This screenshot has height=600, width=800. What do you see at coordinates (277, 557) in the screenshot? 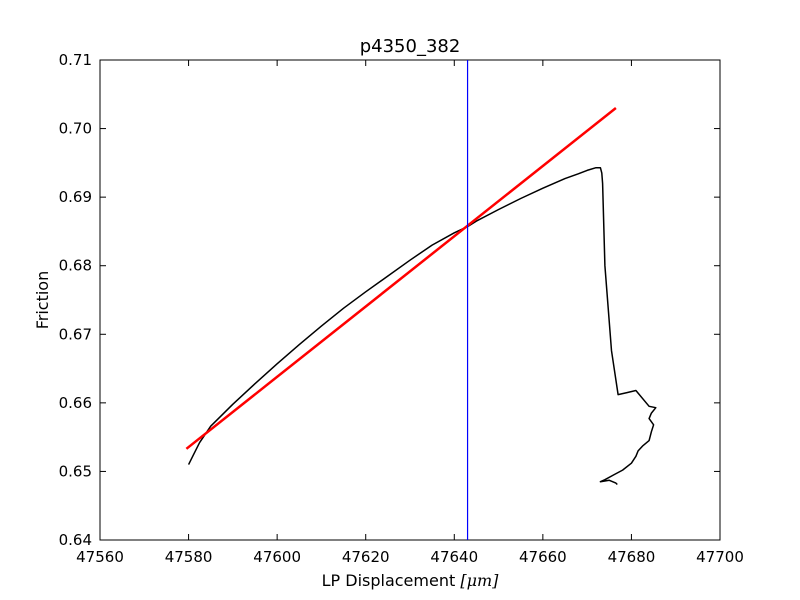
I see `x-tick-label: 47600` at bounding box center [277, 557].